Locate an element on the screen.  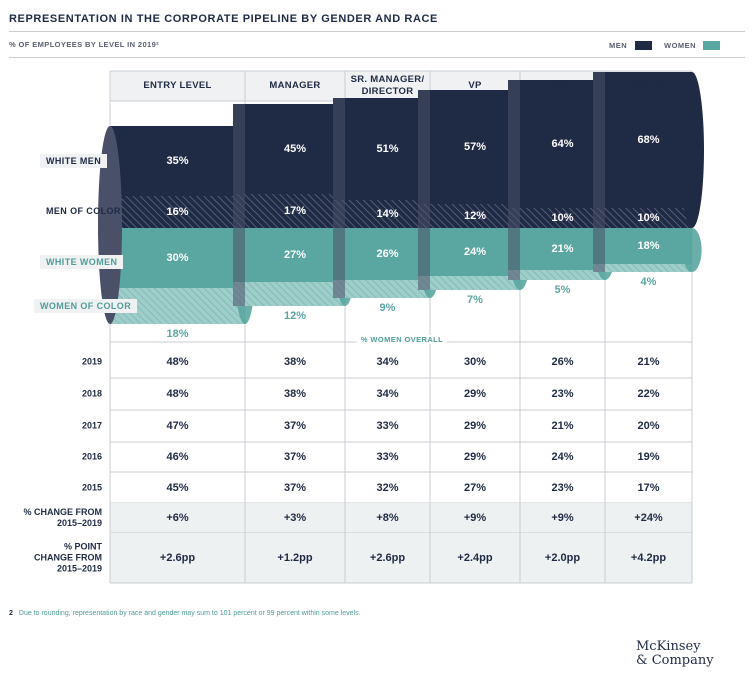
table-cell-entry-level-1: 48% is located at coordinates (177, 394).